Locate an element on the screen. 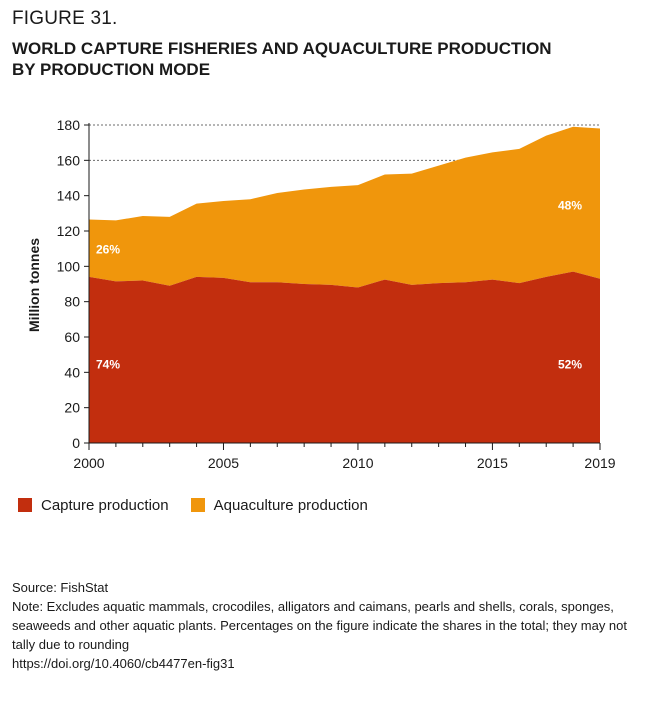 The image size is (649, 701). y-tick-label-180: 180 is located at coordinates (69, 125).